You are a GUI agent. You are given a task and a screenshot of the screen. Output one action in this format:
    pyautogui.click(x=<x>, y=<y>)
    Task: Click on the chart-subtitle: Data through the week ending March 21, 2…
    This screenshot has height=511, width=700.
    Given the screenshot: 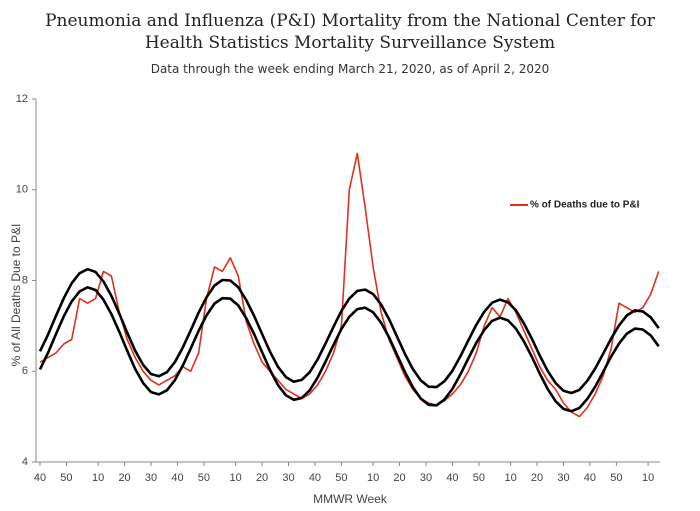 What is the action you would take?
    pyautogui.click(x=350, y=69)
    